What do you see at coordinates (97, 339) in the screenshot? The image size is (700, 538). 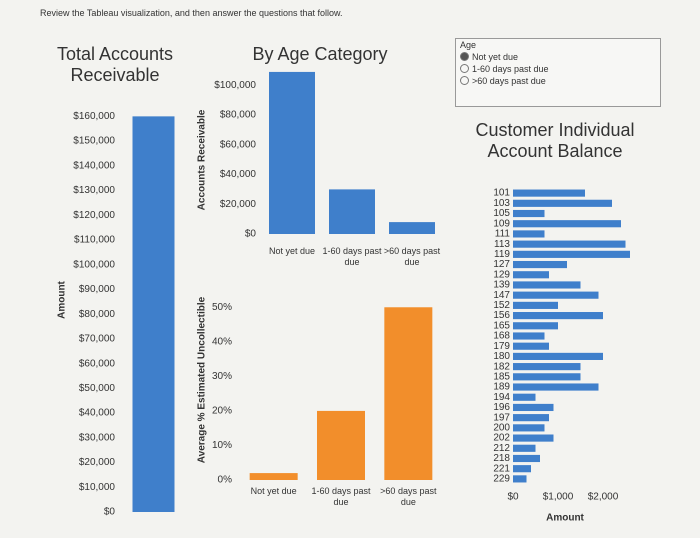 I see `y-tick-label: $70,000` at bounding box center [97, 339].